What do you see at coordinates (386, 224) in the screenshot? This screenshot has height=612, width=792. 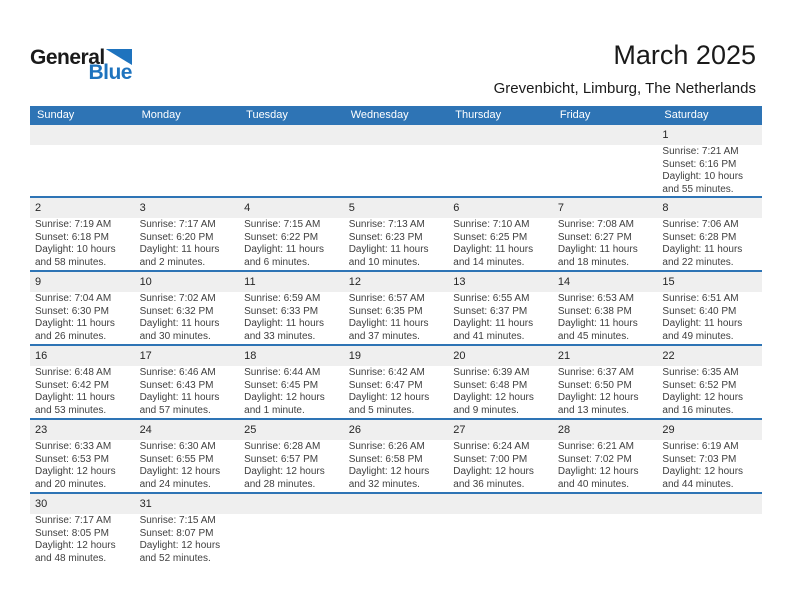 I see `sunrise-text: Sunrise: 7:13 AM` at bounding box center [386, 224].